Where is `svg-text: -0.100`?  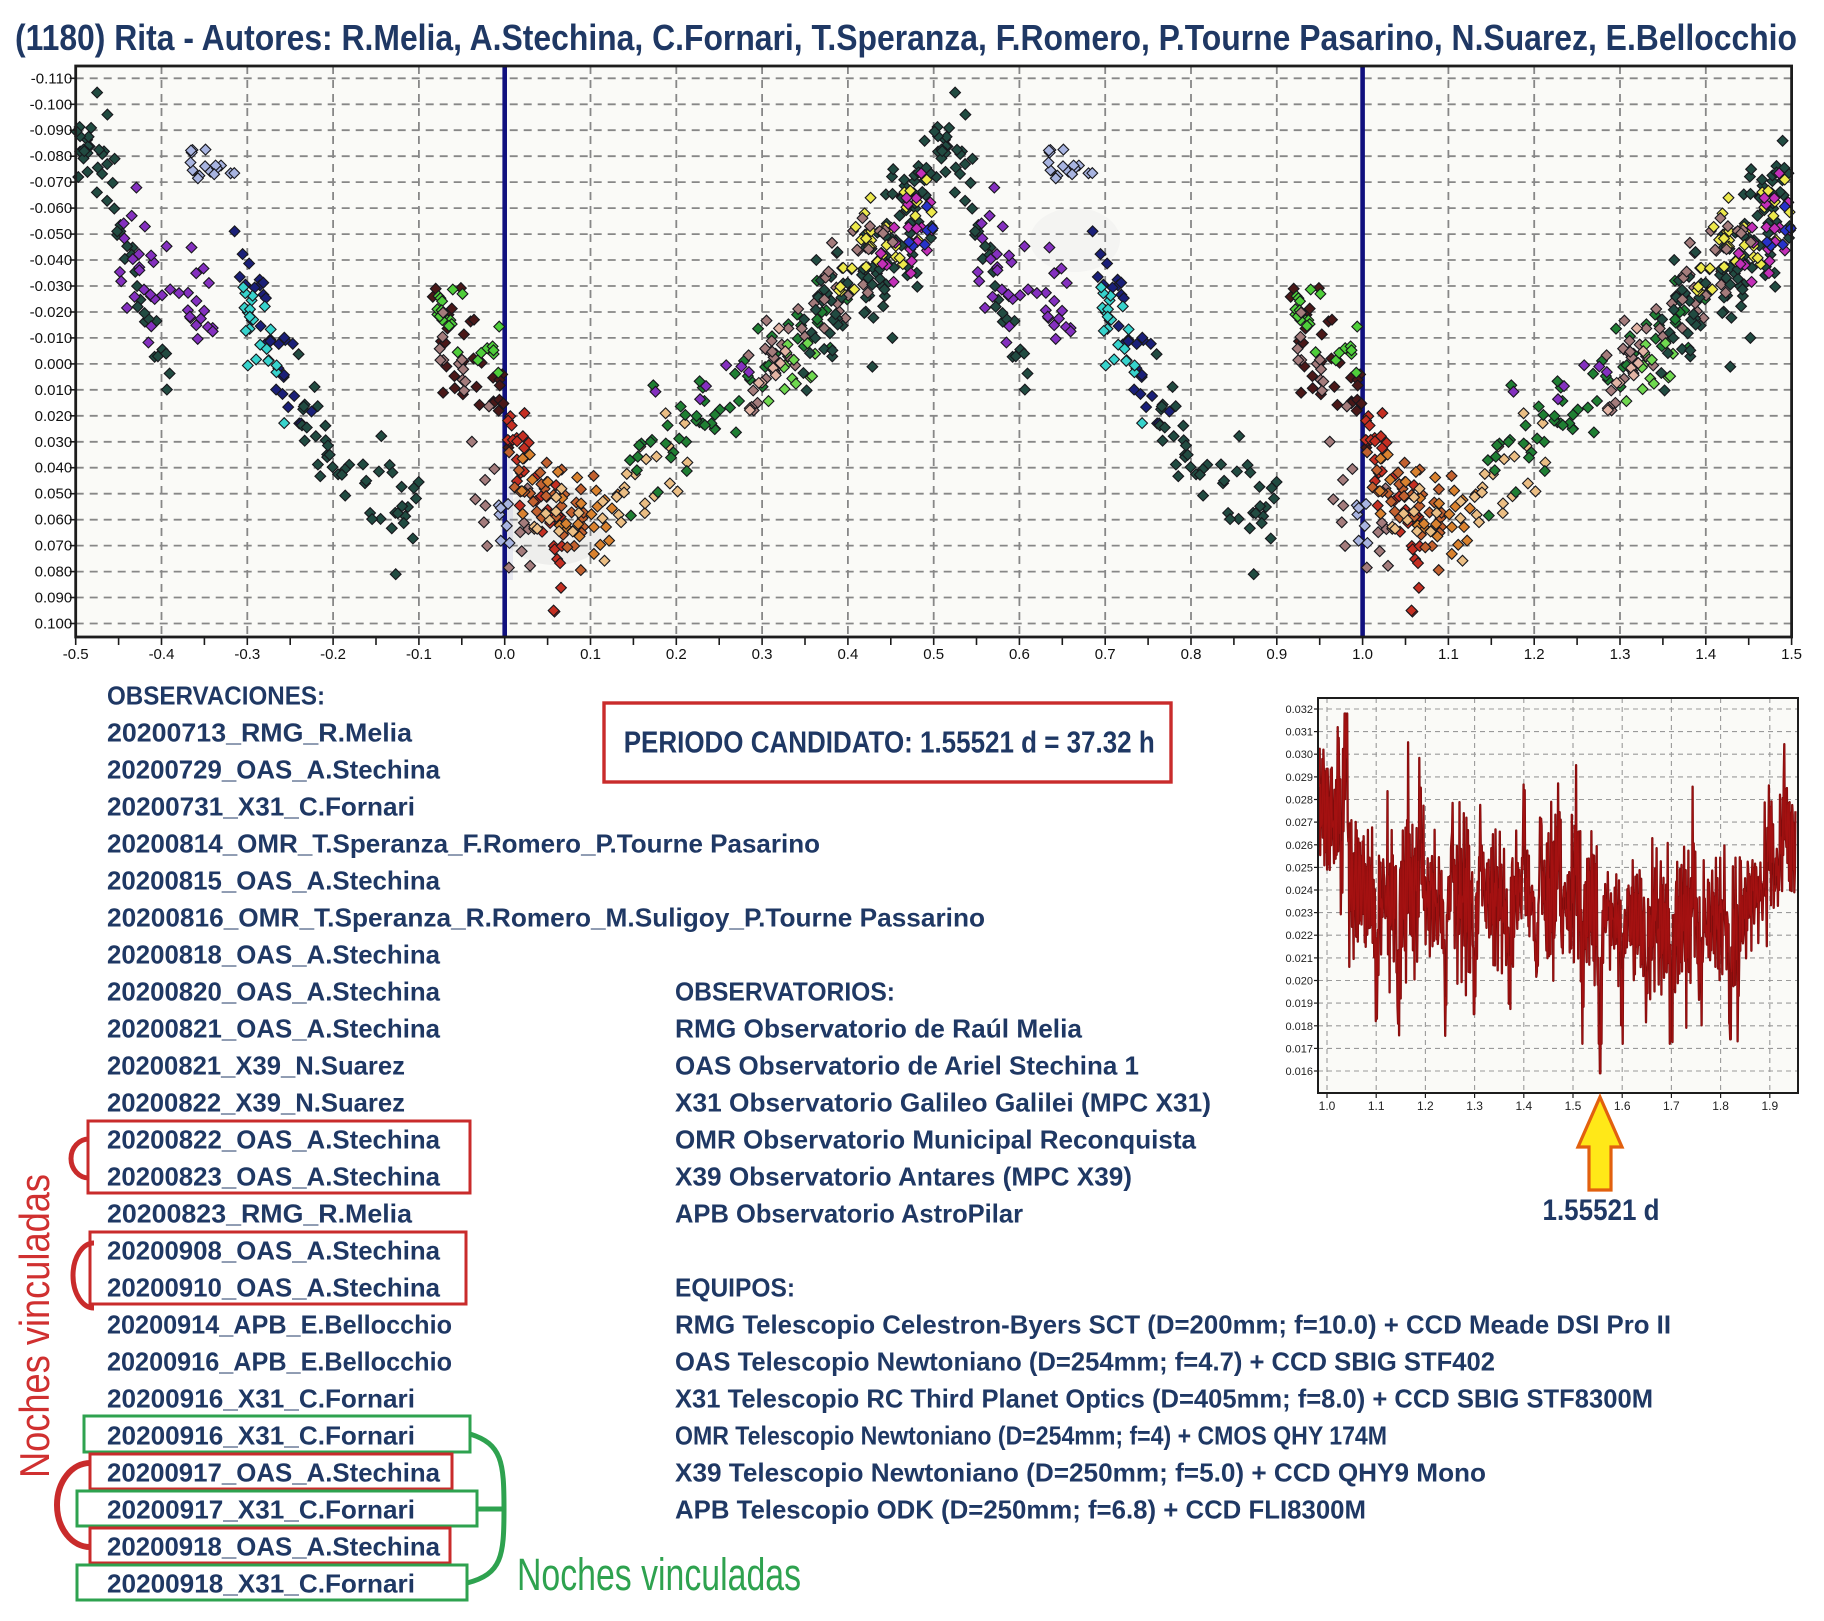
svg-text: -0.100 is located at coordinates (51, 104).